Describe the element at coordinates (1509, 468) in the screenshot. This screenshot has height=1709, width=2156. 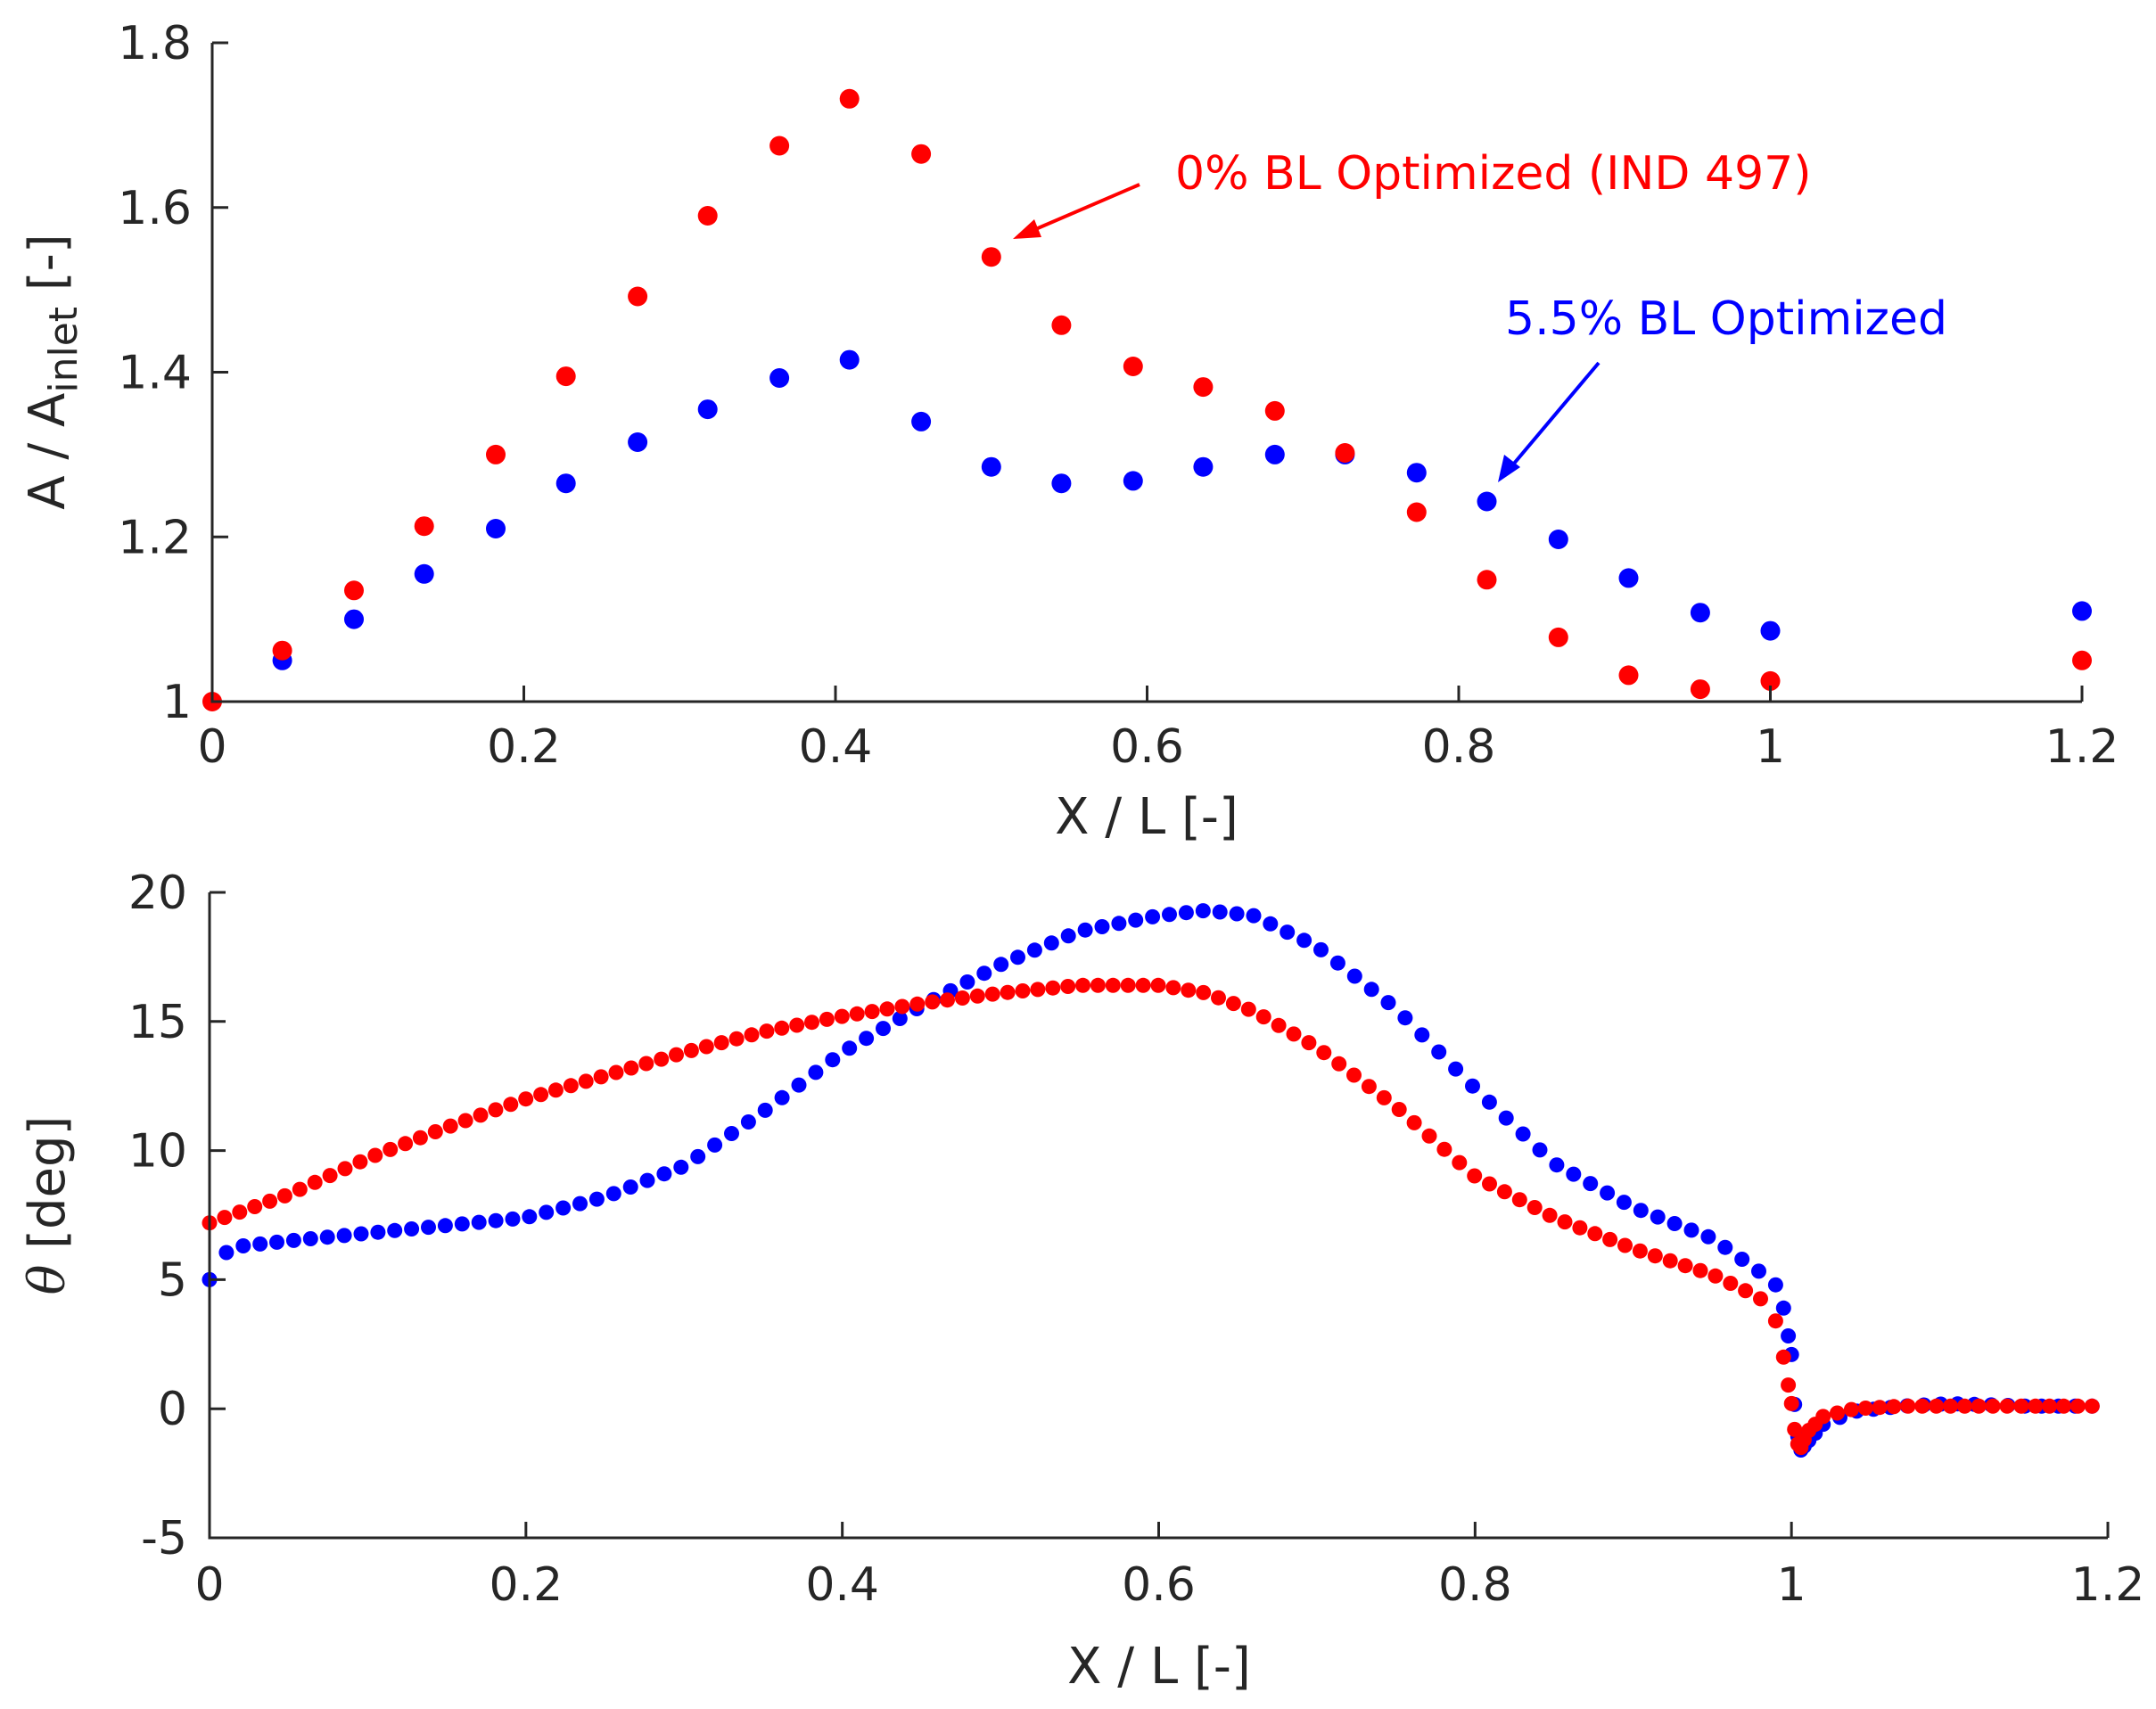
I see `annotation-5-5pct-bl-arrow-head` at that location.